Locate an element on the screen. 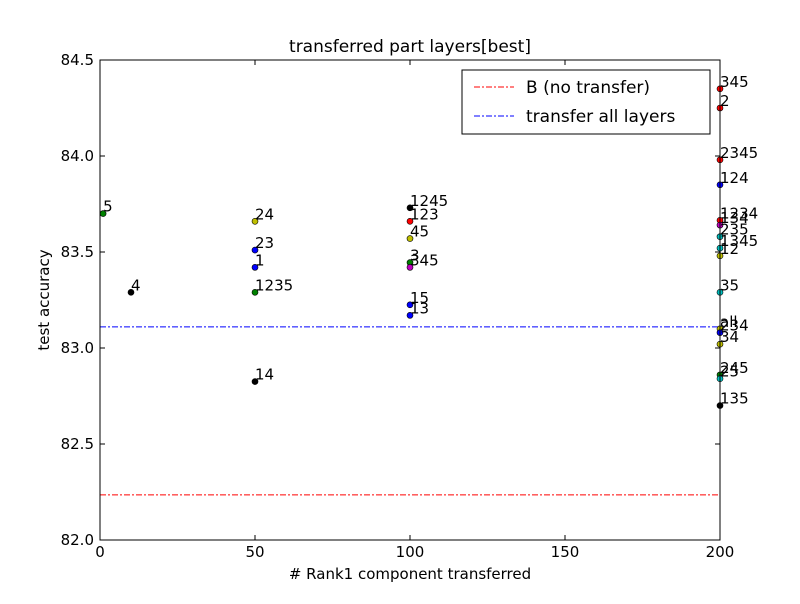  x-axis-label: # Rank1 component transferred is located at coordinates (410, 574).